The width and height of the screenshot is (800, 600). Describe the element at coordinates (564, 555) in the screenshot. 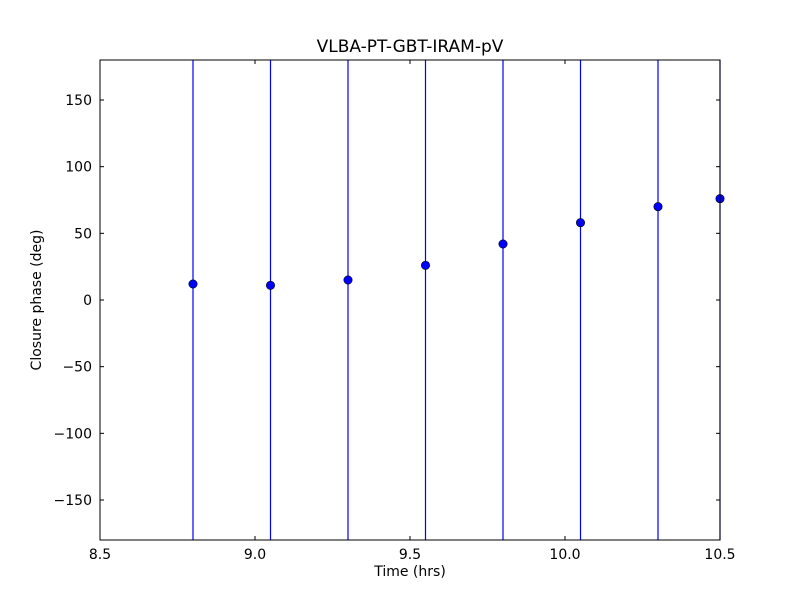

I see `x-tick-label: 10.0` at that location.